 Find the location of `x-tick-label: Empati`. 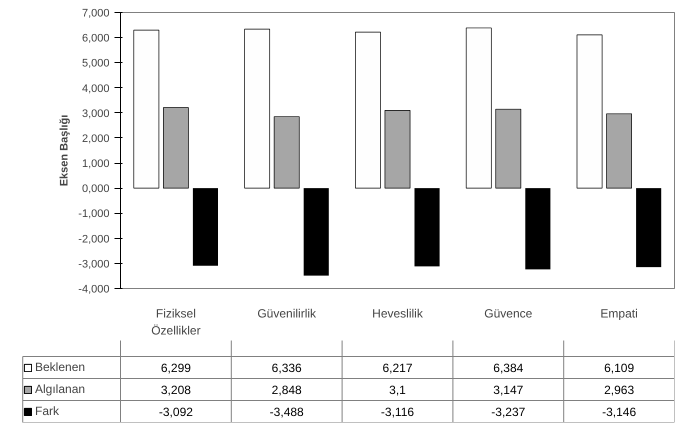

x-tick-label: Empati is located at coordinates (619, 313).